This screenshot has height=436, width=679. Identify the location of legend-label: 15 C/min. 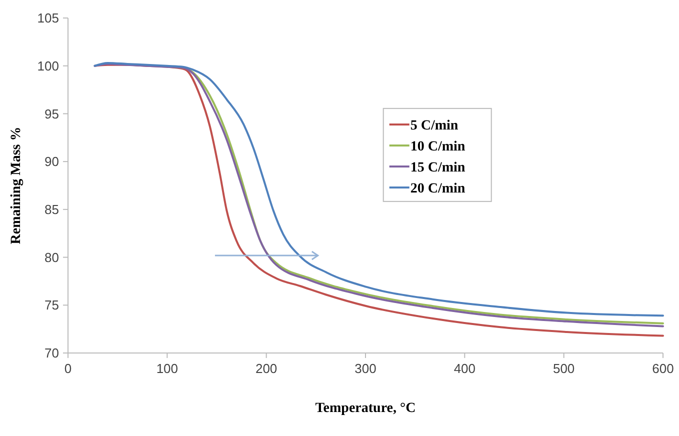
(438, 168).